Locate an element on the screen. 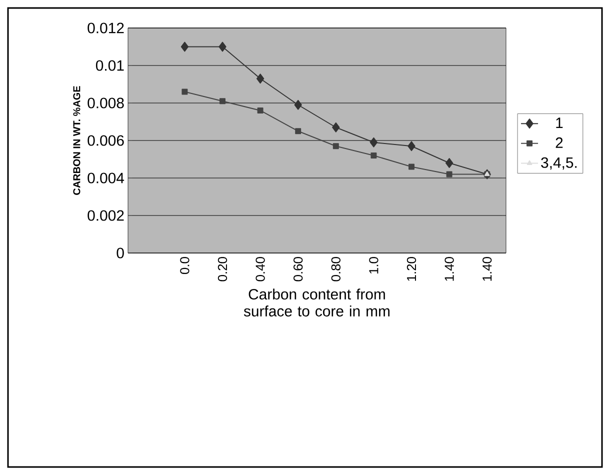 Image resolution: width=610 pixels, height=475 pixels. x-tick-label: 1.20 is located at coordinates (411, 269).